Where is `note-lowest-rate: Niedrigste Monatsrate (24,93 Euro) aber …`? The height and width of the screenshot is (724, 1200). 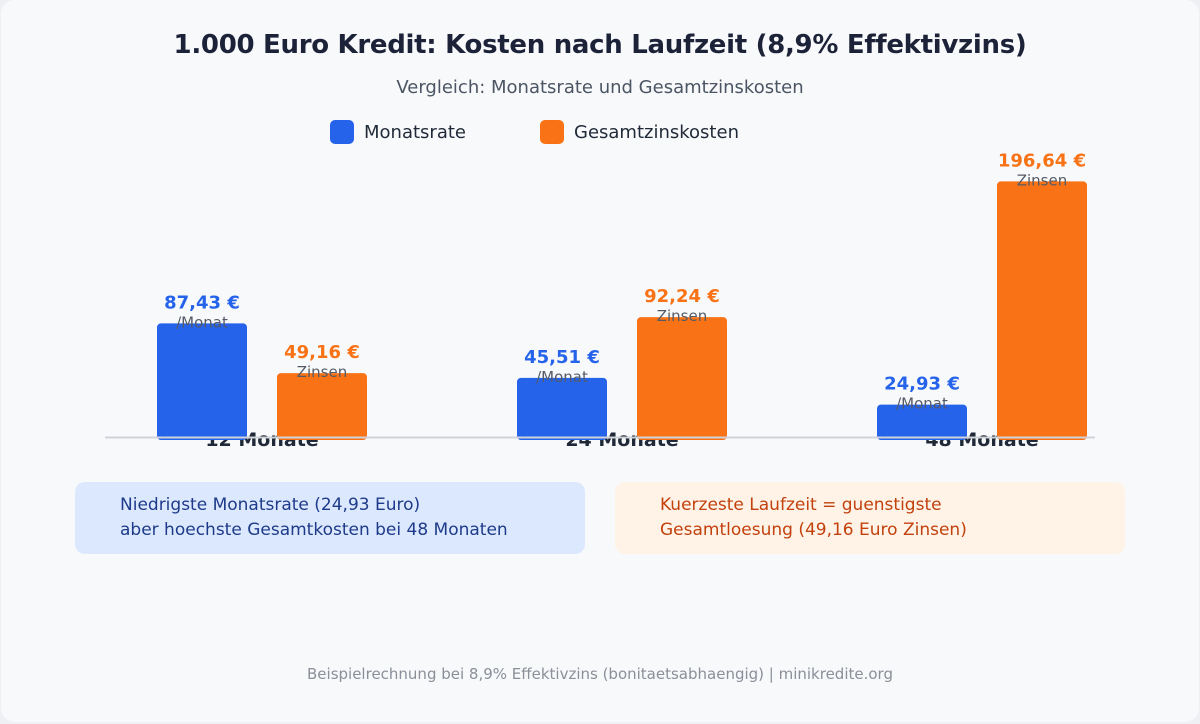
note-lowest-rate: Niedrigste Monatsrate (24,93 Euro) aber … is located at coordinates (330, 518).